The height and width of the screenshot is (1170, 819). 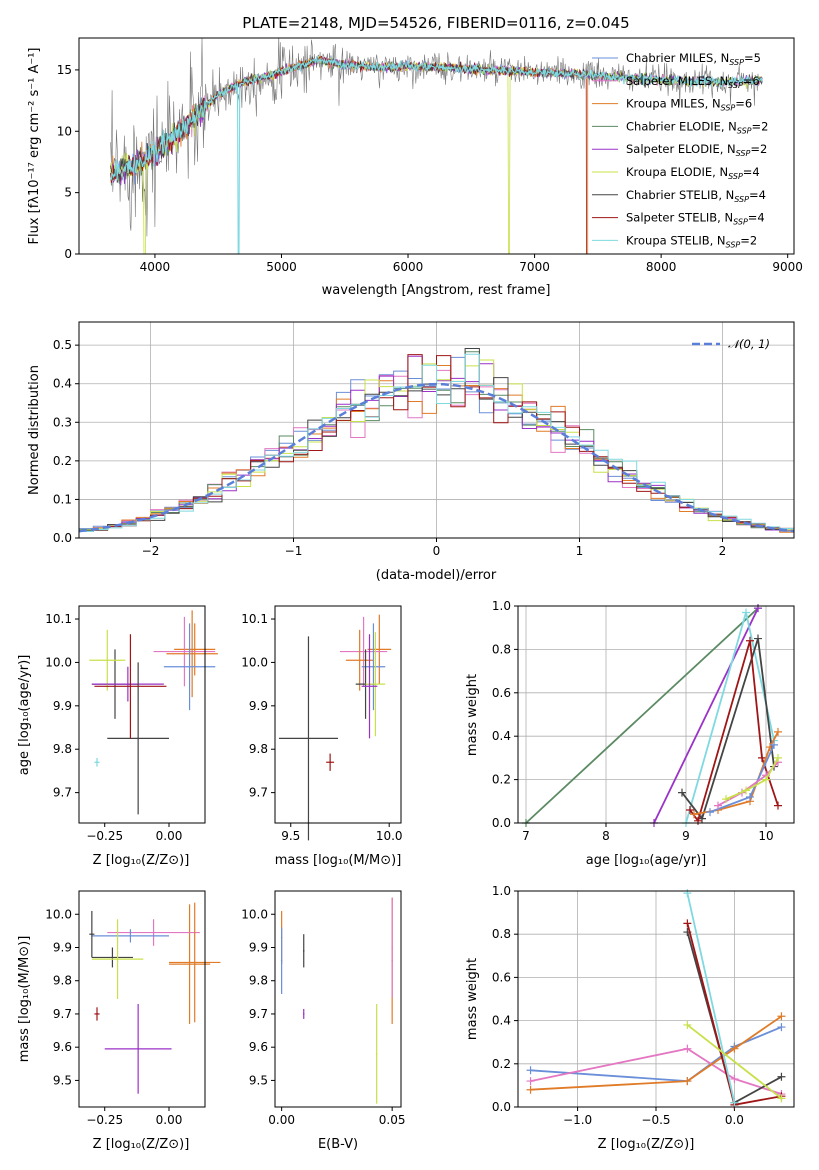 I want to click on mw-z-plot-area: −1.0 −0.5 0.0 0.0 0.2 0.4 0.6 0.8 1.0, so click(x=643, y=1005).